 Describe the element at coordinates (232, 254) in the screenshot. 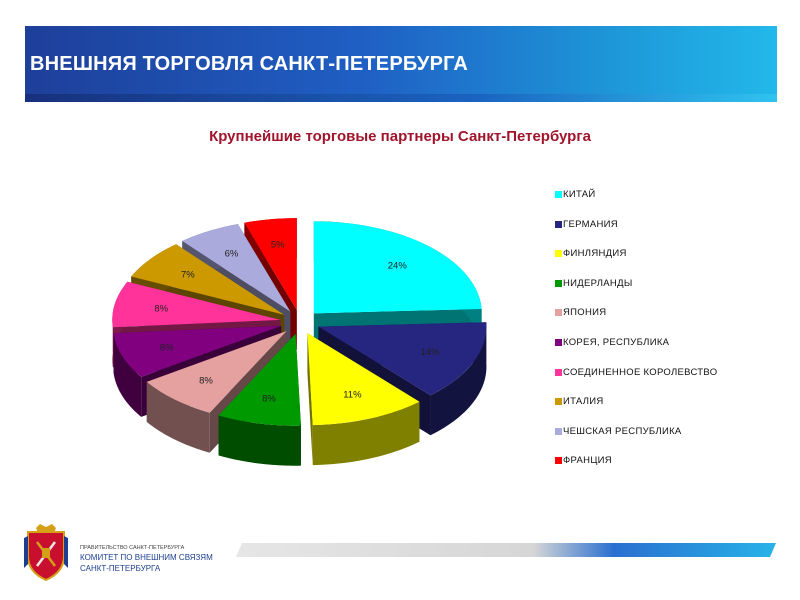

I see `pie-data-label: 6%` at that location.